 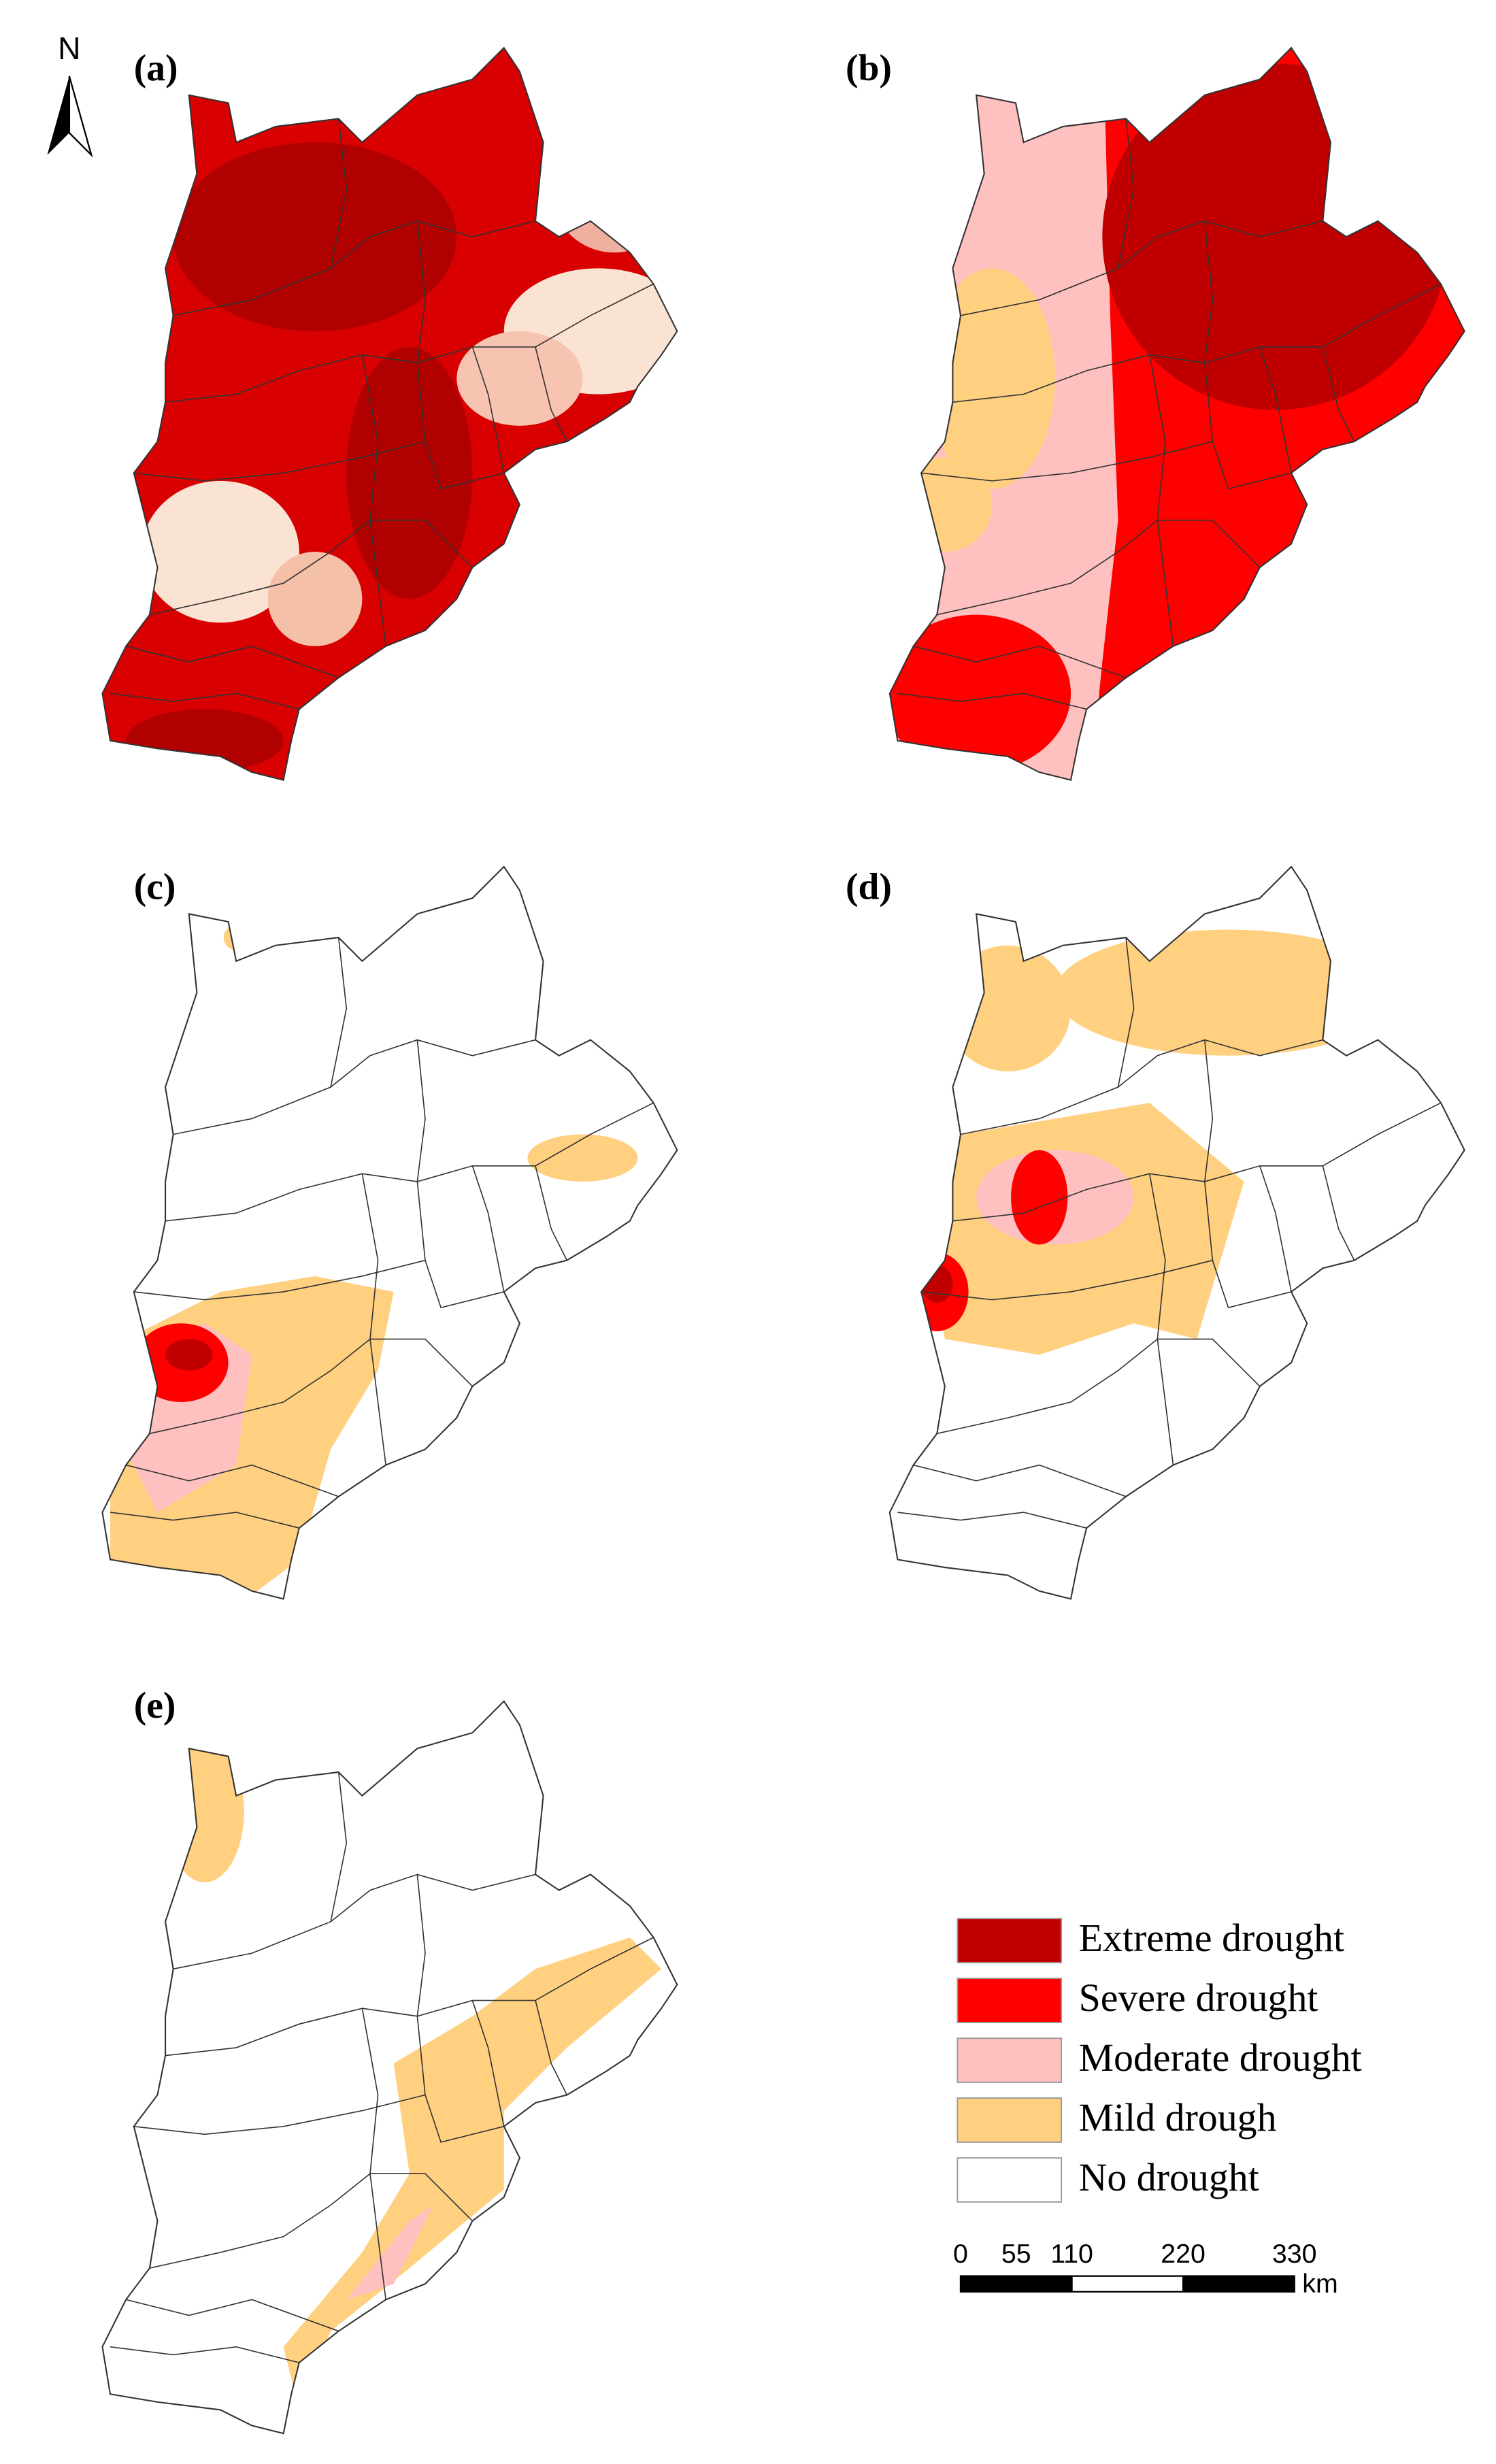 I want to click on panel-label: (d), so click(x=869, y=886).